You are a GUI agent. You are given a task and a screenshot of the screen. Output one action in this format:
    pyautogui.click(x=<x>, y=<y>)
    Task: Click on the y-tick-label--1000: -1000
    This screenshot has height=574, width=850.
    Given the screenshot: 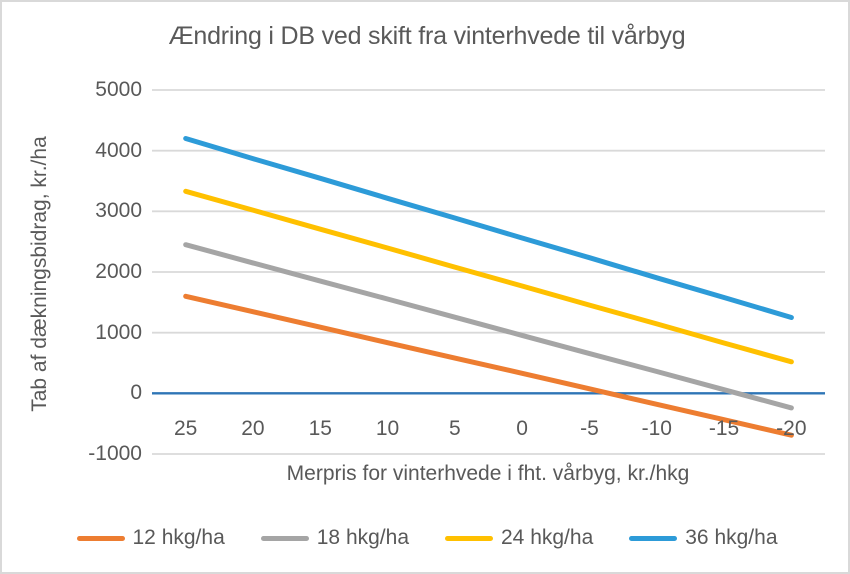 What is the action you would take?
    pyautogui.click(x=115, y=453)
    